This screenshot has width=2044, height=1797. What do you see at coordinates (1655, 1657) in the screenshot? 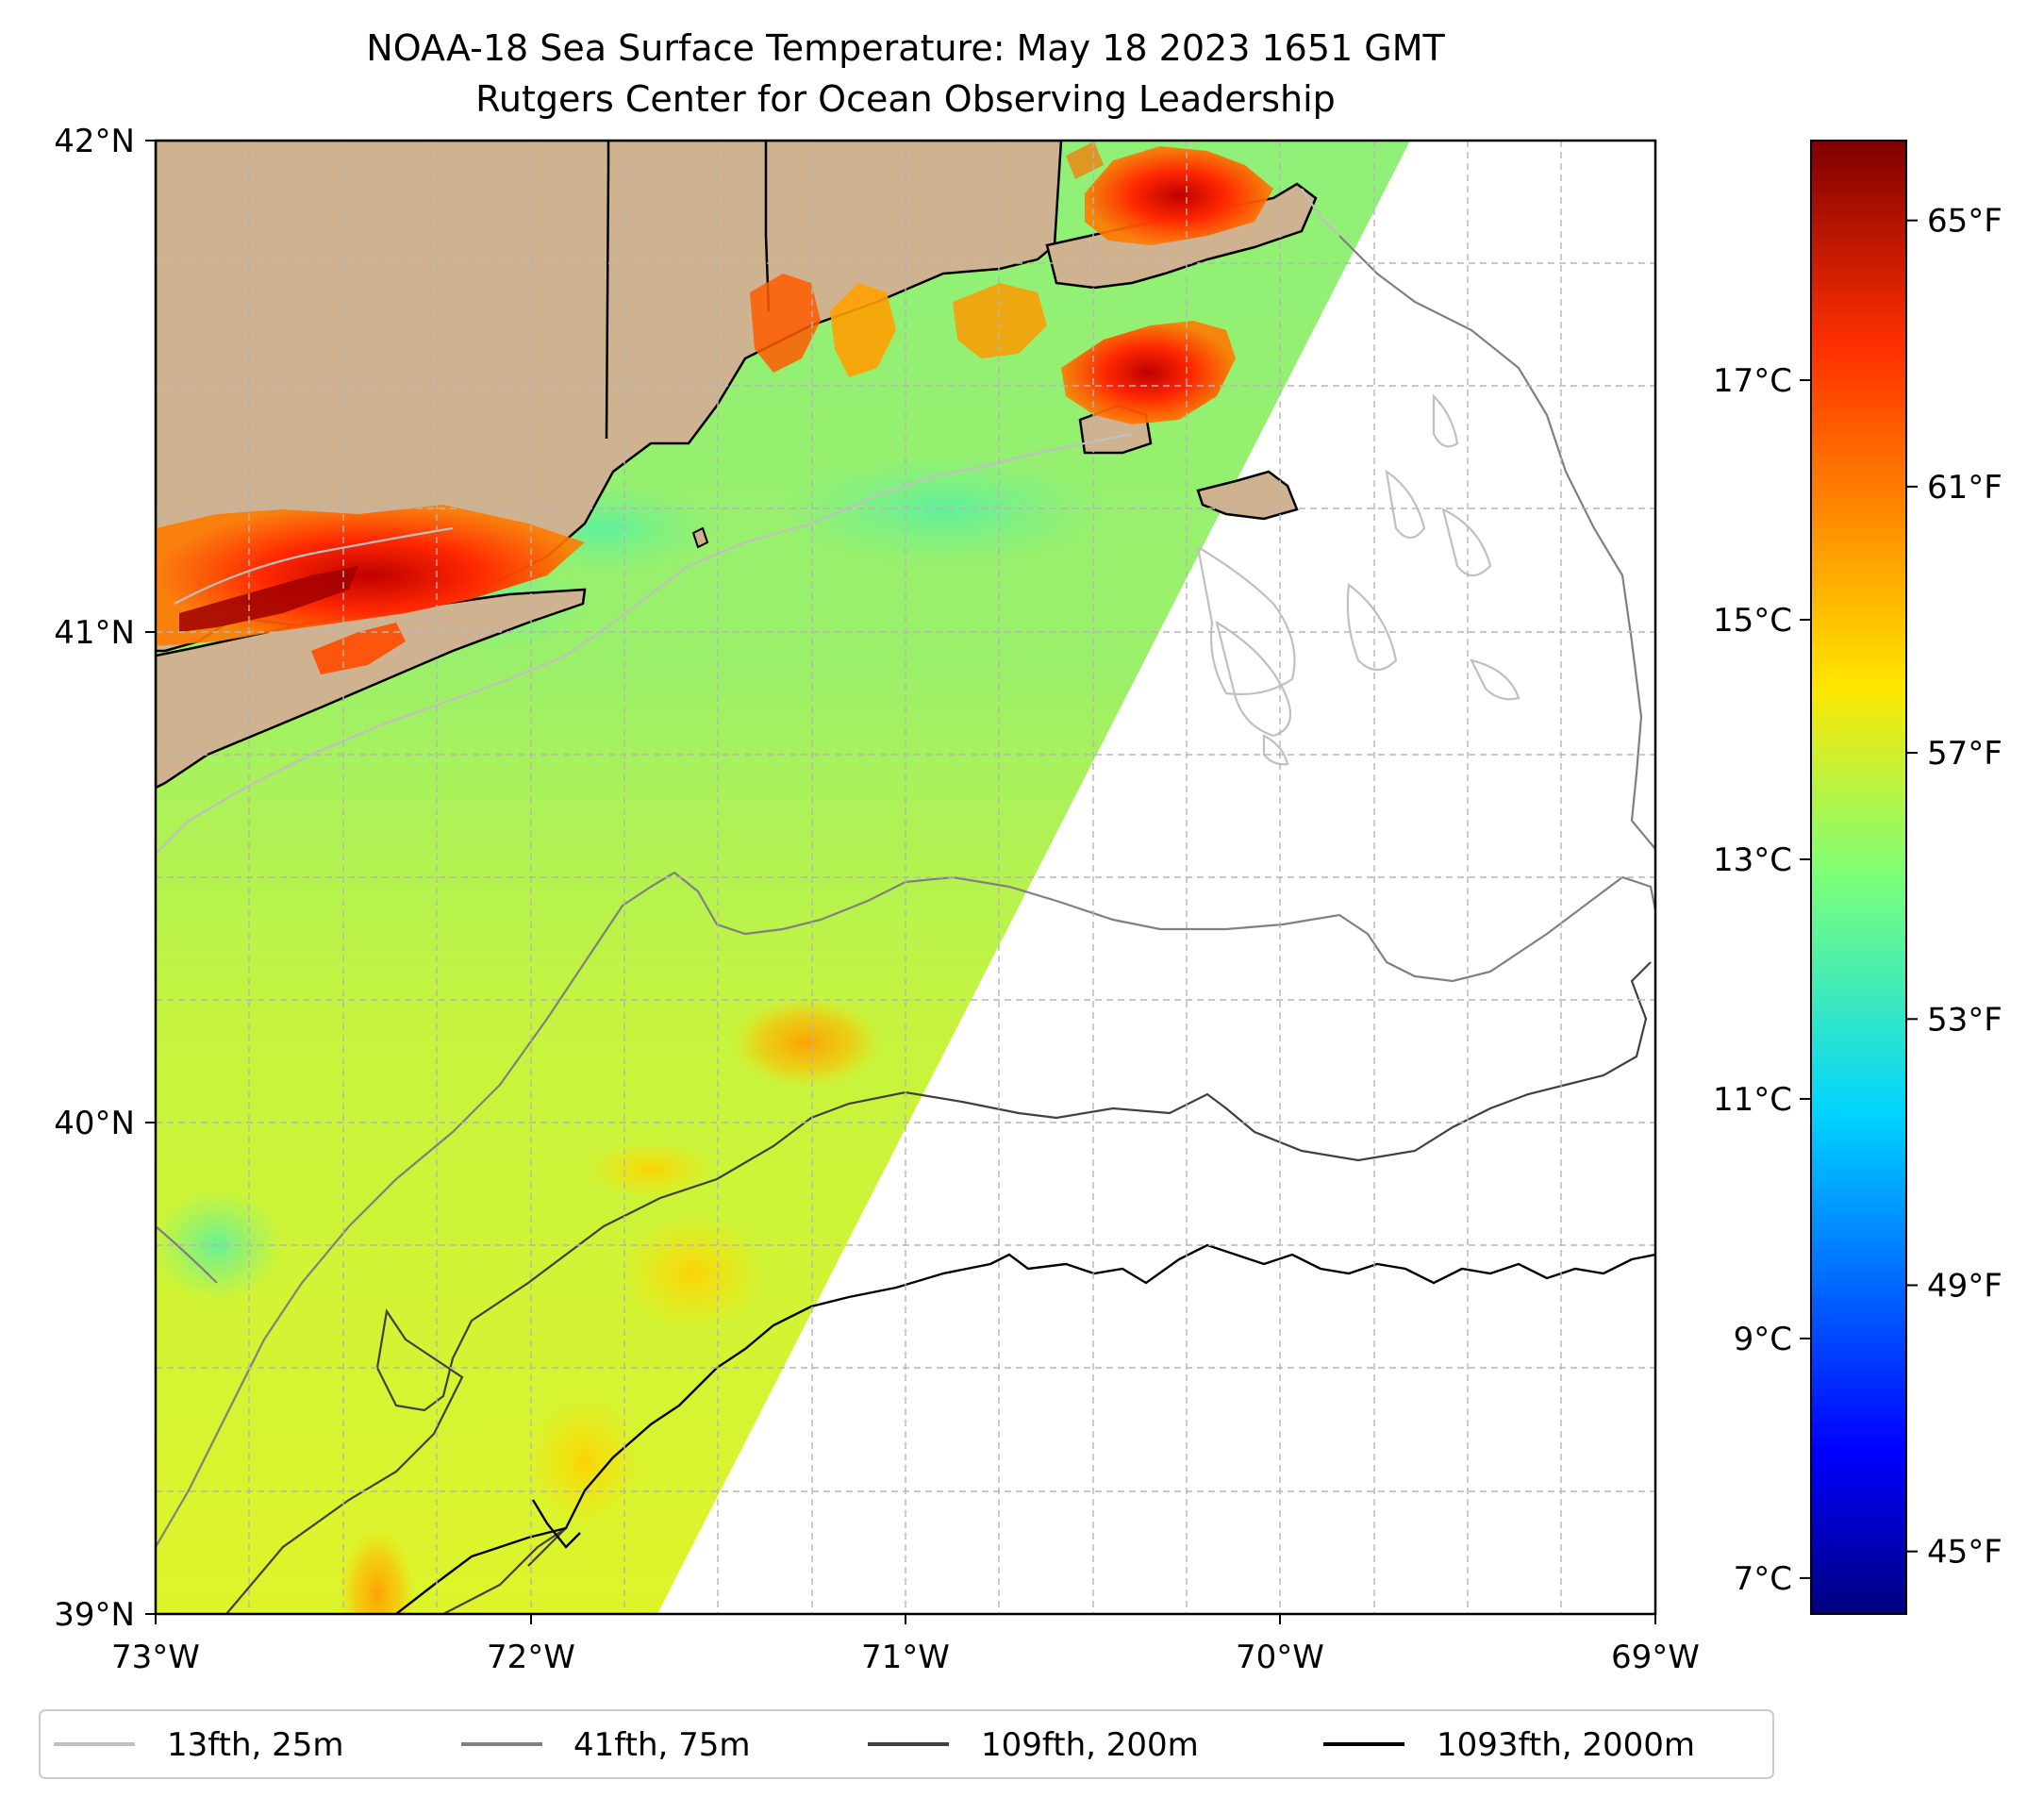
I see `lon-tick-label-69w: 69°W` at bounding box center [1655, 1657].